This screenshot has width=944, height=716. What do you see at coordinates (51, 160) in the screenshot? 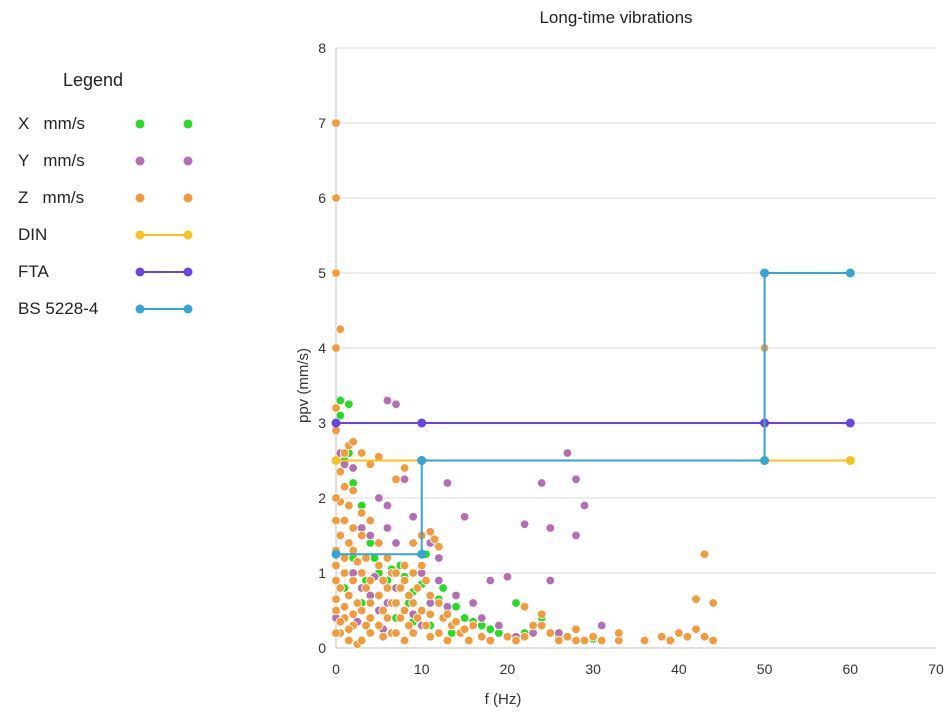
I see `legend-entry-label: Y mm/s` at bounding box center [51, 160].